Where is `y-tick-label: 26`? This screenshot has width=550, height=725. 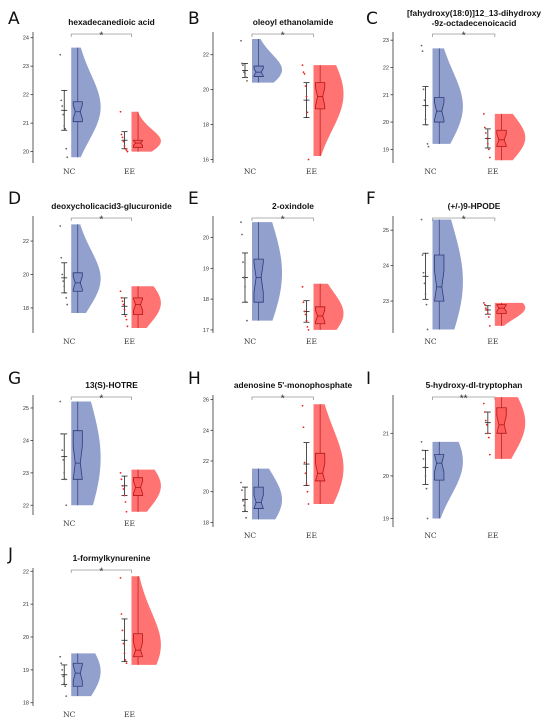
y-tick-label: 26 is located at coordinates (206, 401).